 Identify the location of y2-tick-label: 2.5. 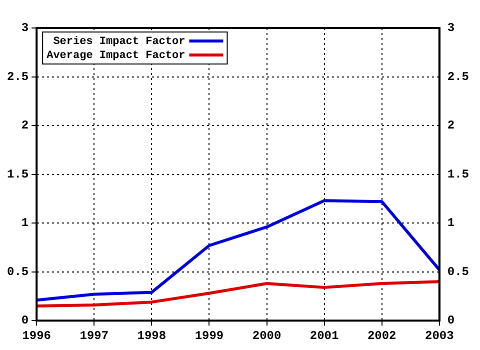
(458, 77).